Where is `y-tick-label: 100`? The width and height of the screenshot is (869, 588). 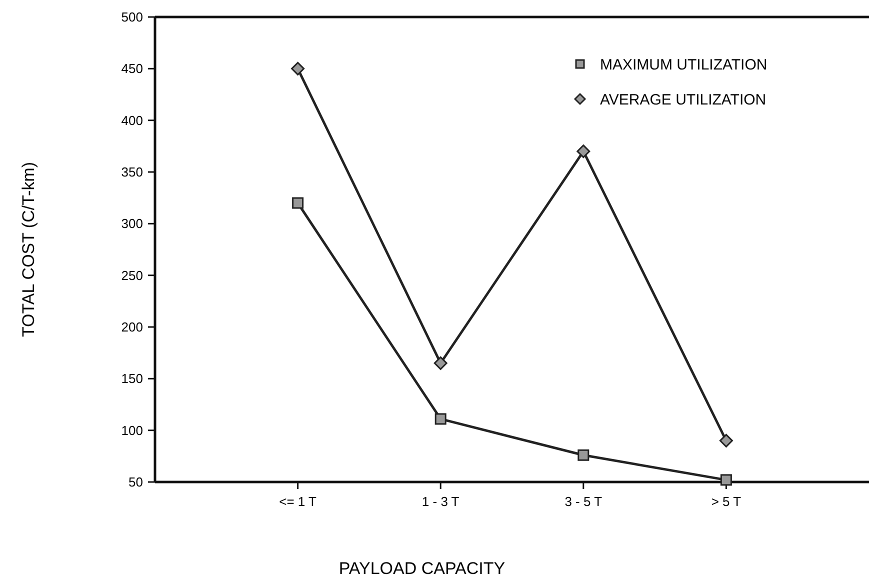
y-tick-label: 100 is located at coordinates (132, 430).